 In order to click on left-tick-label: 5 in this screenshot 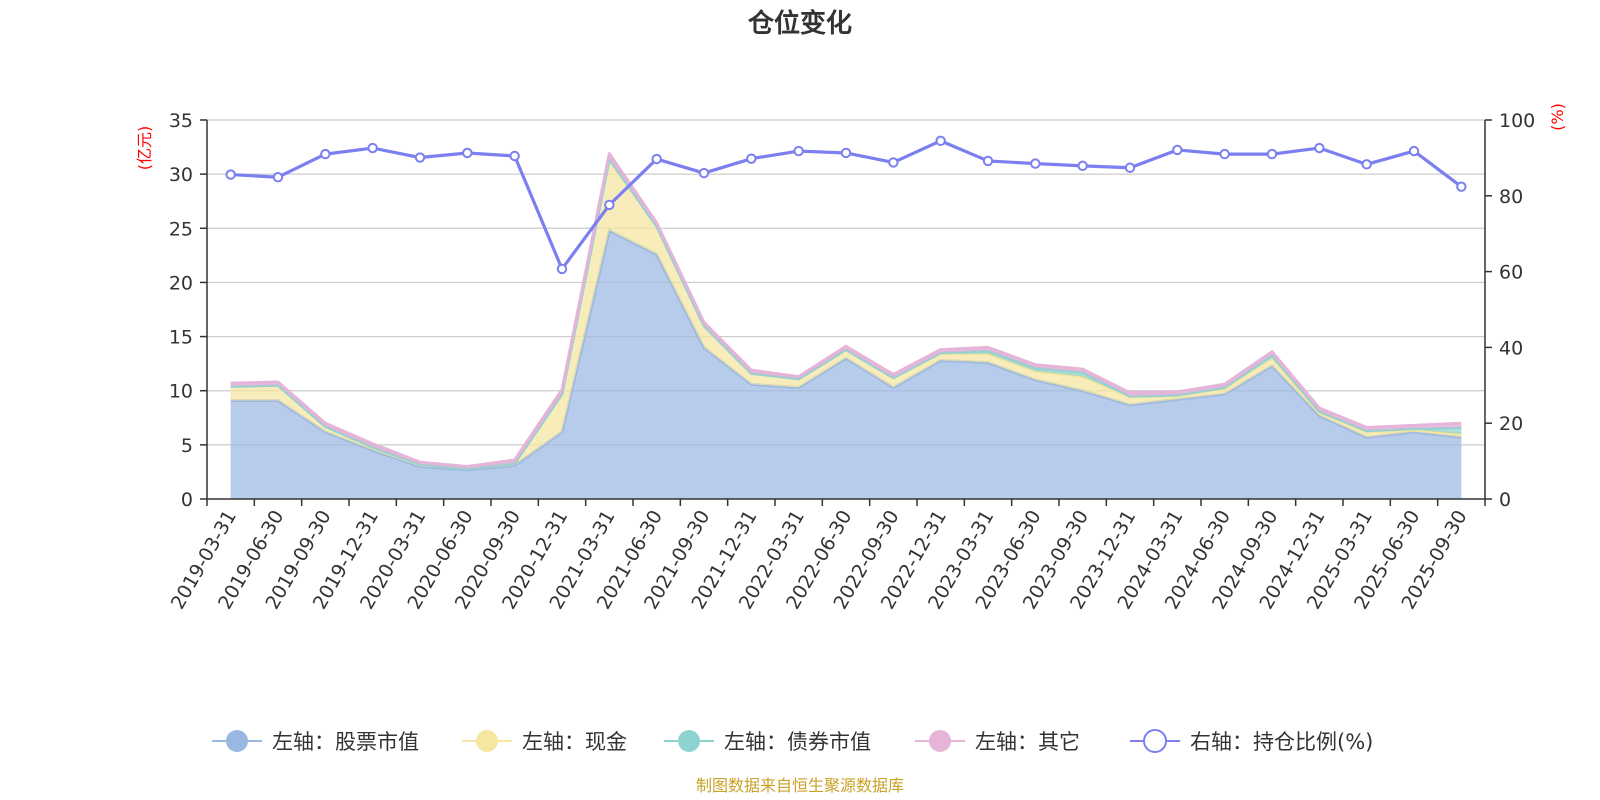, I will do `click(187, 446)`.